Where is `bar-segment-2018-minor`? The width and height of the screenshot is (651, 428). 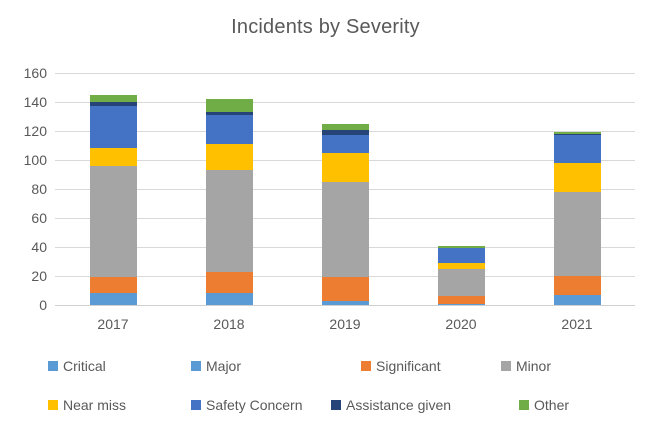 bar-segment-2018-minor is located at coordinates (229, 221).